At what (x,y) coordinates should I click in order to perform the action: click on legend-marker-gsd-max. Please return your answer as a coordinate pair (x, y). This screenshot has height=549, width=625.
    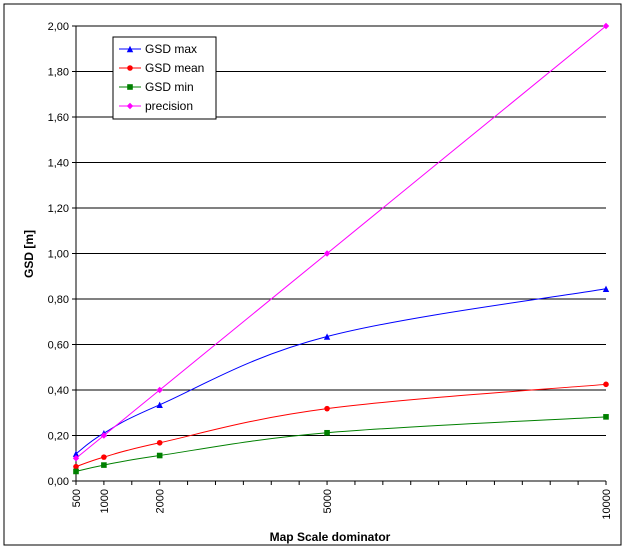
    Looking at the image, I should click on (130, 49).